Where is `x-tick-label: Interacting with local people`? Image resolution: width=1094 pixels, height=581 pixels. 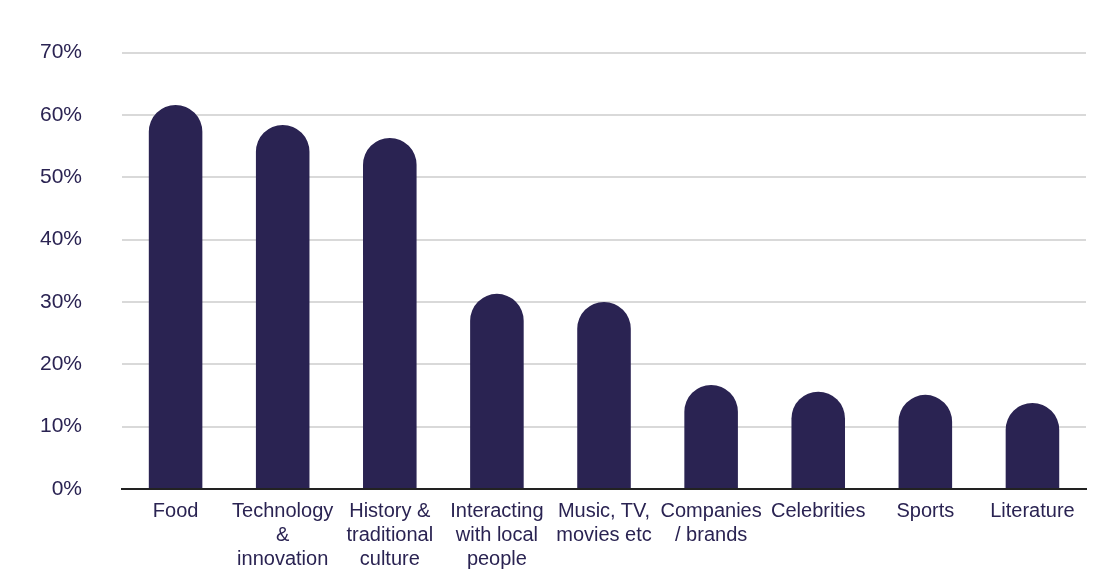 x-tick-label: Interacting with local people is located at coordinates (497, 533).